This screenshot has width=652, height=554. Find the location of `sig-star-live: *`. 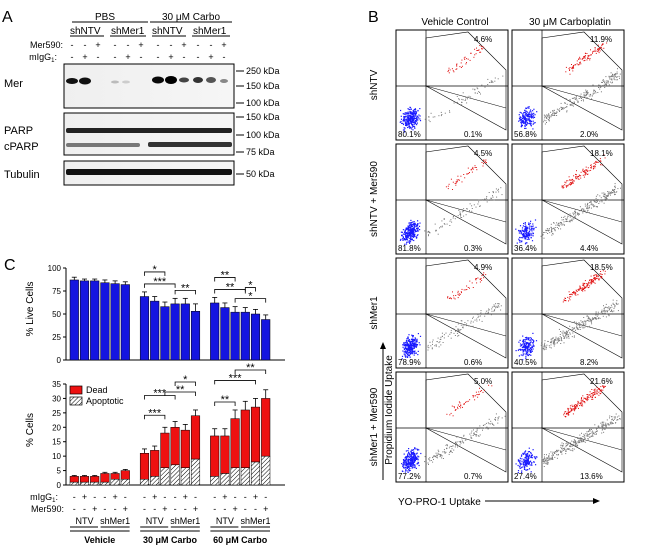

sig-star-live: * is located at coordinates (155, 270).